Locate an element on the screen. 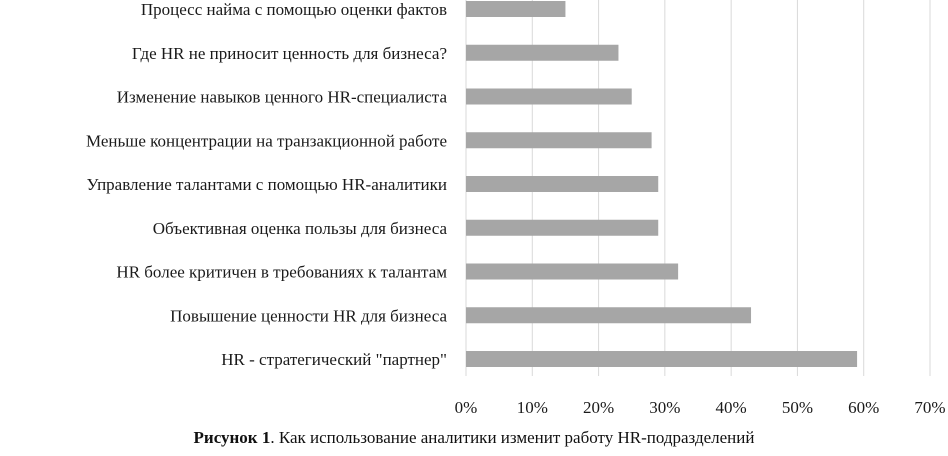 The image size is (948, 456). x-tick-label: 0% is located at coordinates (466, 407).